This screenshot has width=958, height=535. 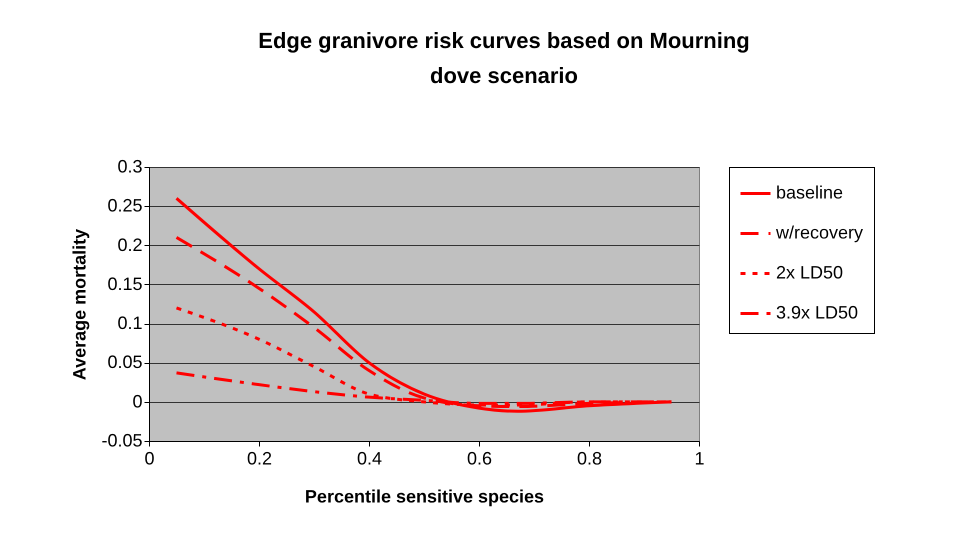 I want to click on legend-label: 3.9x LD50, so click(x=817, y=312).